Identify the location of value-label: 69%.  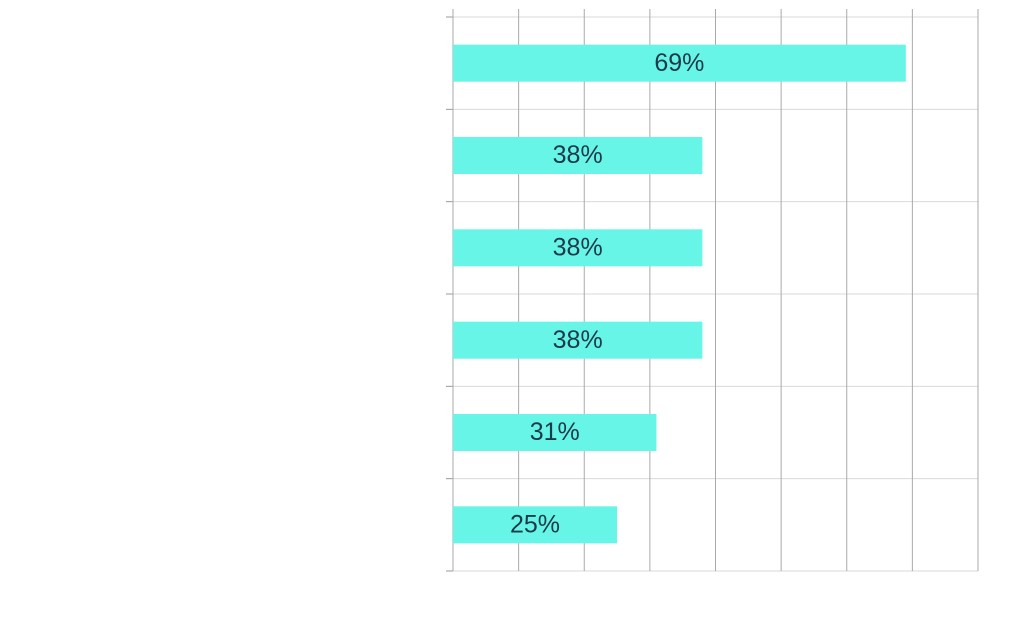
(679, 63).